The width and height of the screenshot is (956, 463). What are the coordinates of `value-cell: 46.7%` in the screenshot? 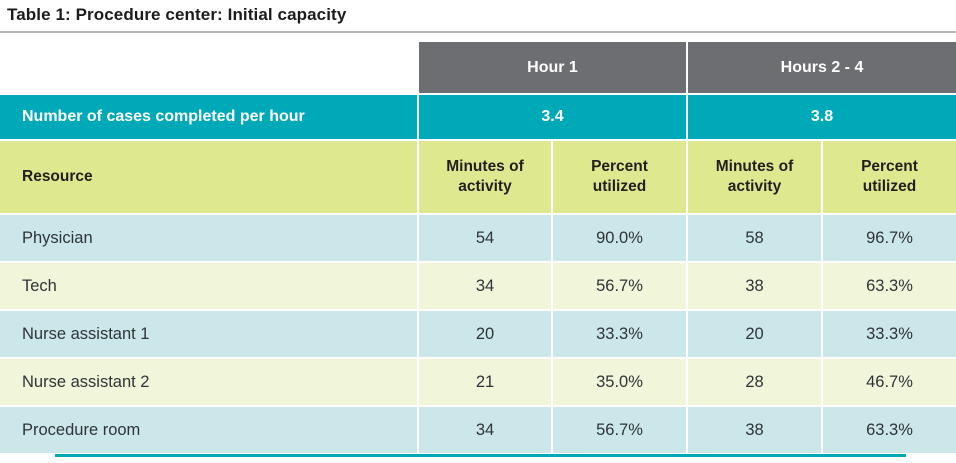 It's located at (889, 382).